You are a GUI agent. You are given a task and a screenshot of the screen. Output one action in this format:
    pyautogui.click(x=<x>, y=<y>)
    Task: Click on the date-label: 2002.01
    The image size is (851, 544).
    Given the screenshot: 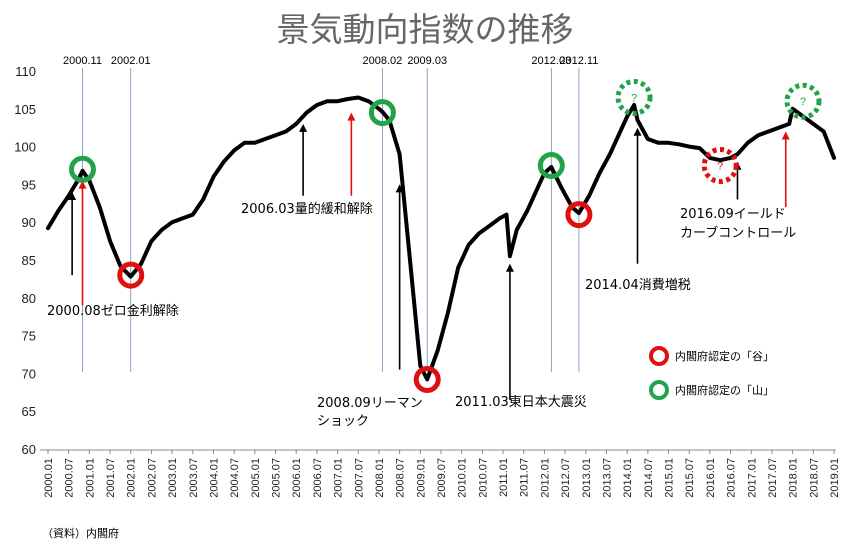 What is the action you would take?
    pyautogui.click(x=131, y=61)
    